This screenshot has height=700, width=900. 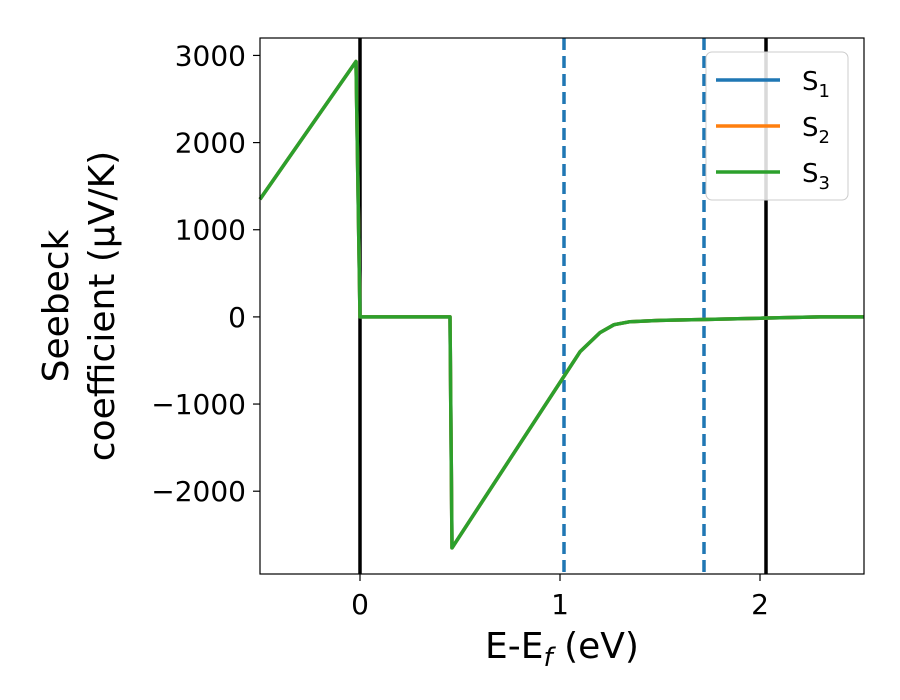 What do you see at coordinates (210, 55) in the screenshot?
I see `y-tick-label-0: 3000` at bounding box center [210, 55].